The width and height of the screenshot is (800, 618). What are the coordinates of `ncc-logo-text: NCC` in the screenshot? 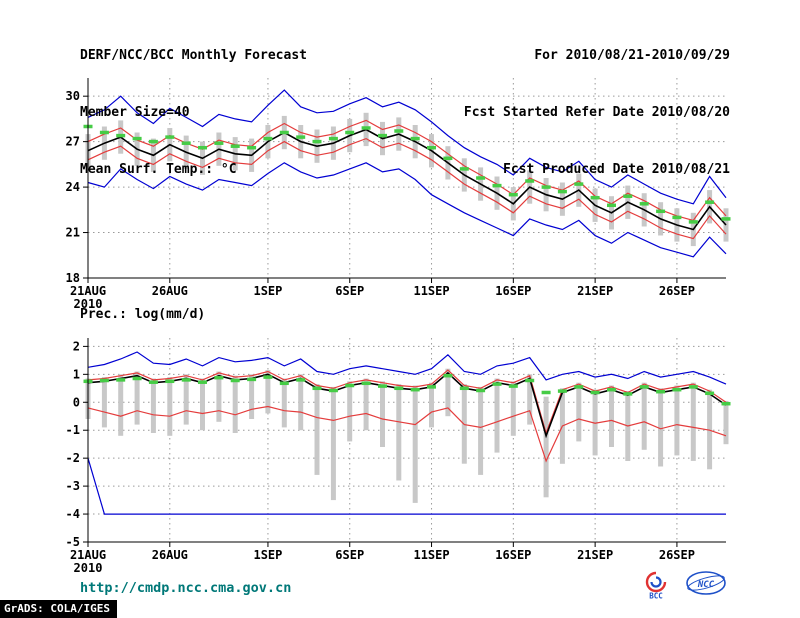 It's located at (706, 585).